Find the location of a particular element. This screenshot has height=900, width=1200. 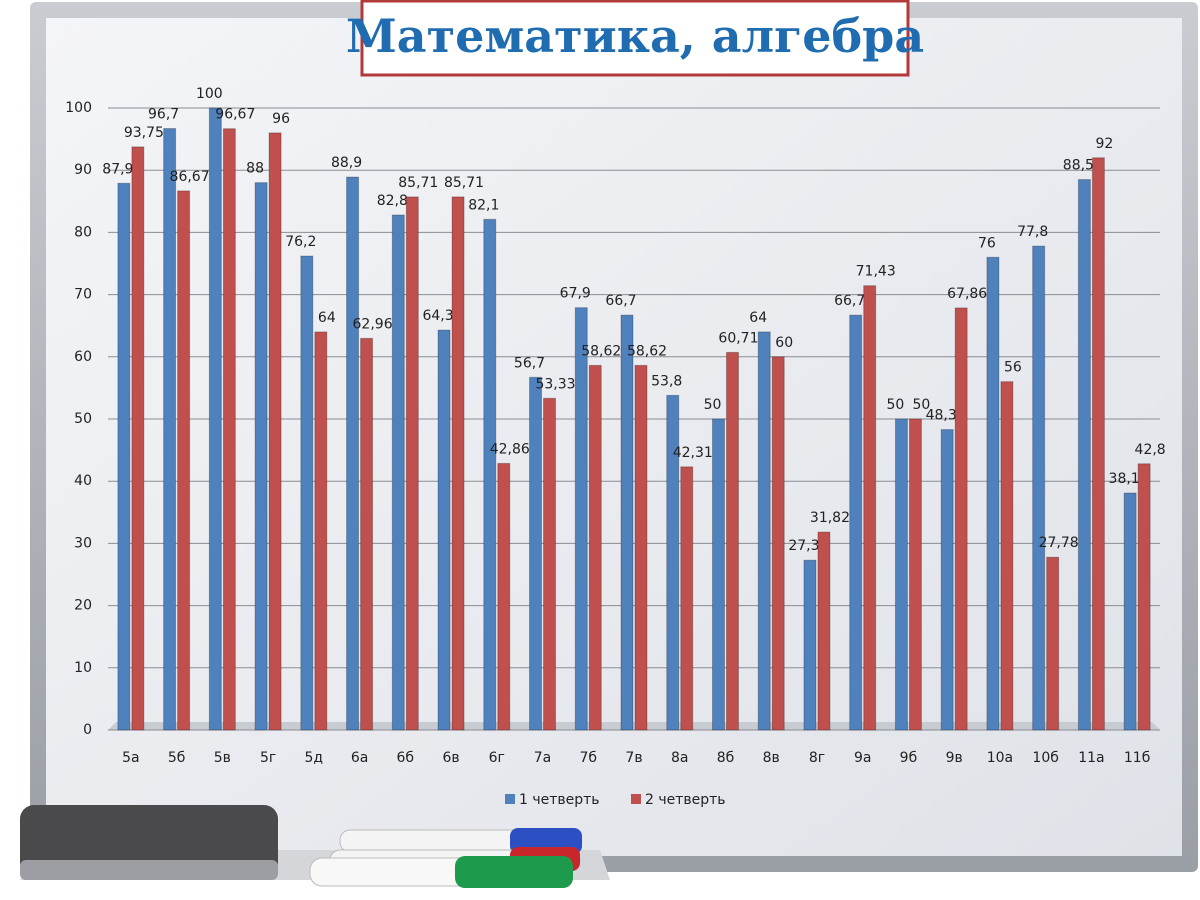

value-label: 67,86 is located at coordinates (967, 294).